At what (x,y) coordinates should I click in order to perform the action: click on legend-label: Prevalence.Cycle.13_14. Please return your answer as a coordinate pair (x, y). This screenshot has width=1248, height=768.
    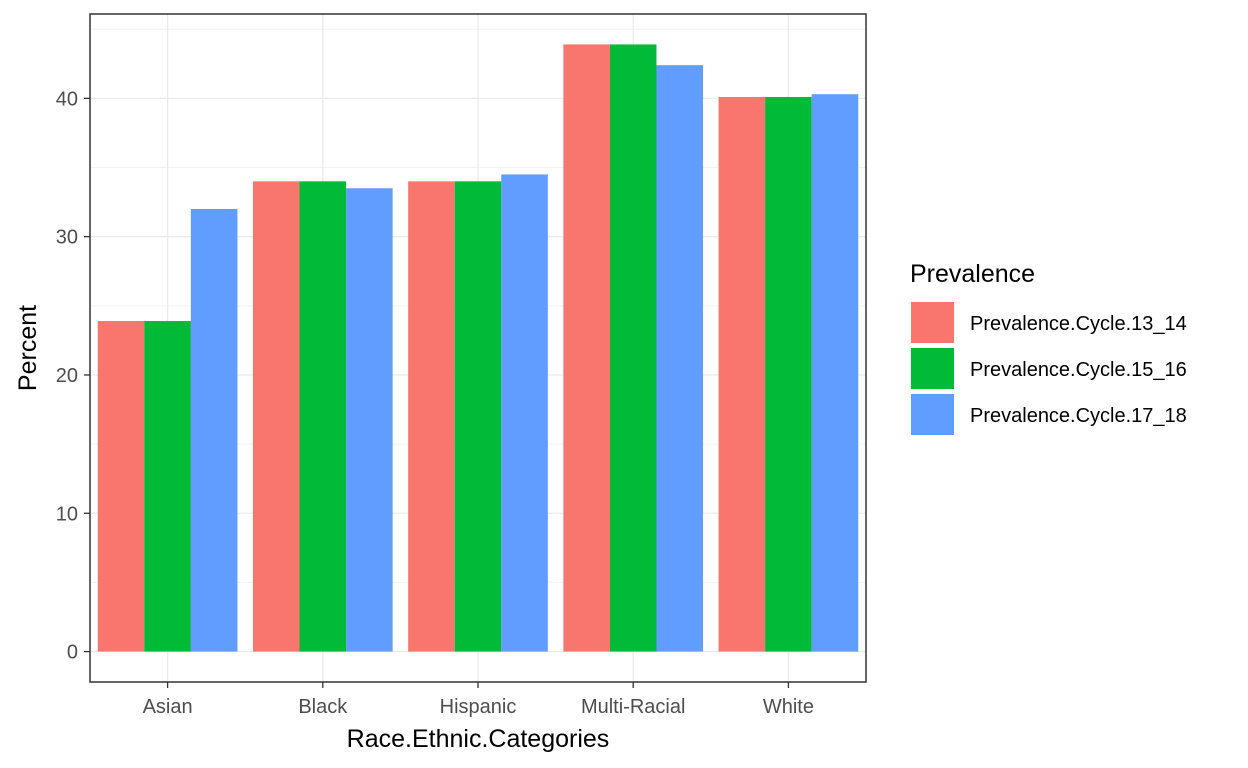
    Looking at the image, I should click on (1078, 324).